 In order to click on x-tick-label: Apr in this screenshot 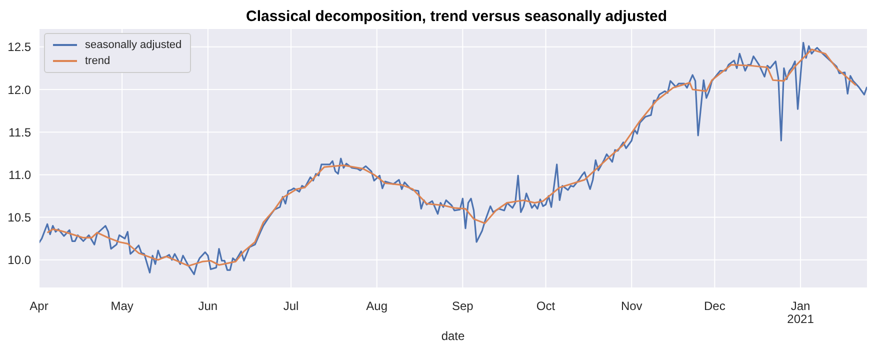, I will do `click(39, 306)`.